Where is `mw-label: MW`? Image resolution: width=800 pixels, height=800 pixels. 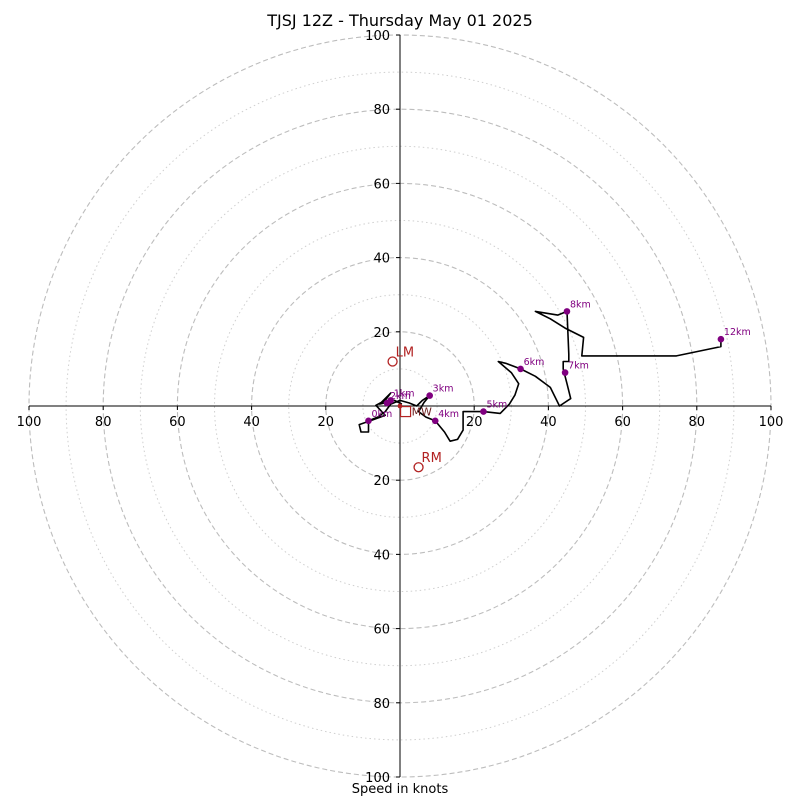 mw-label: MW is located at coordinates (422, 412).